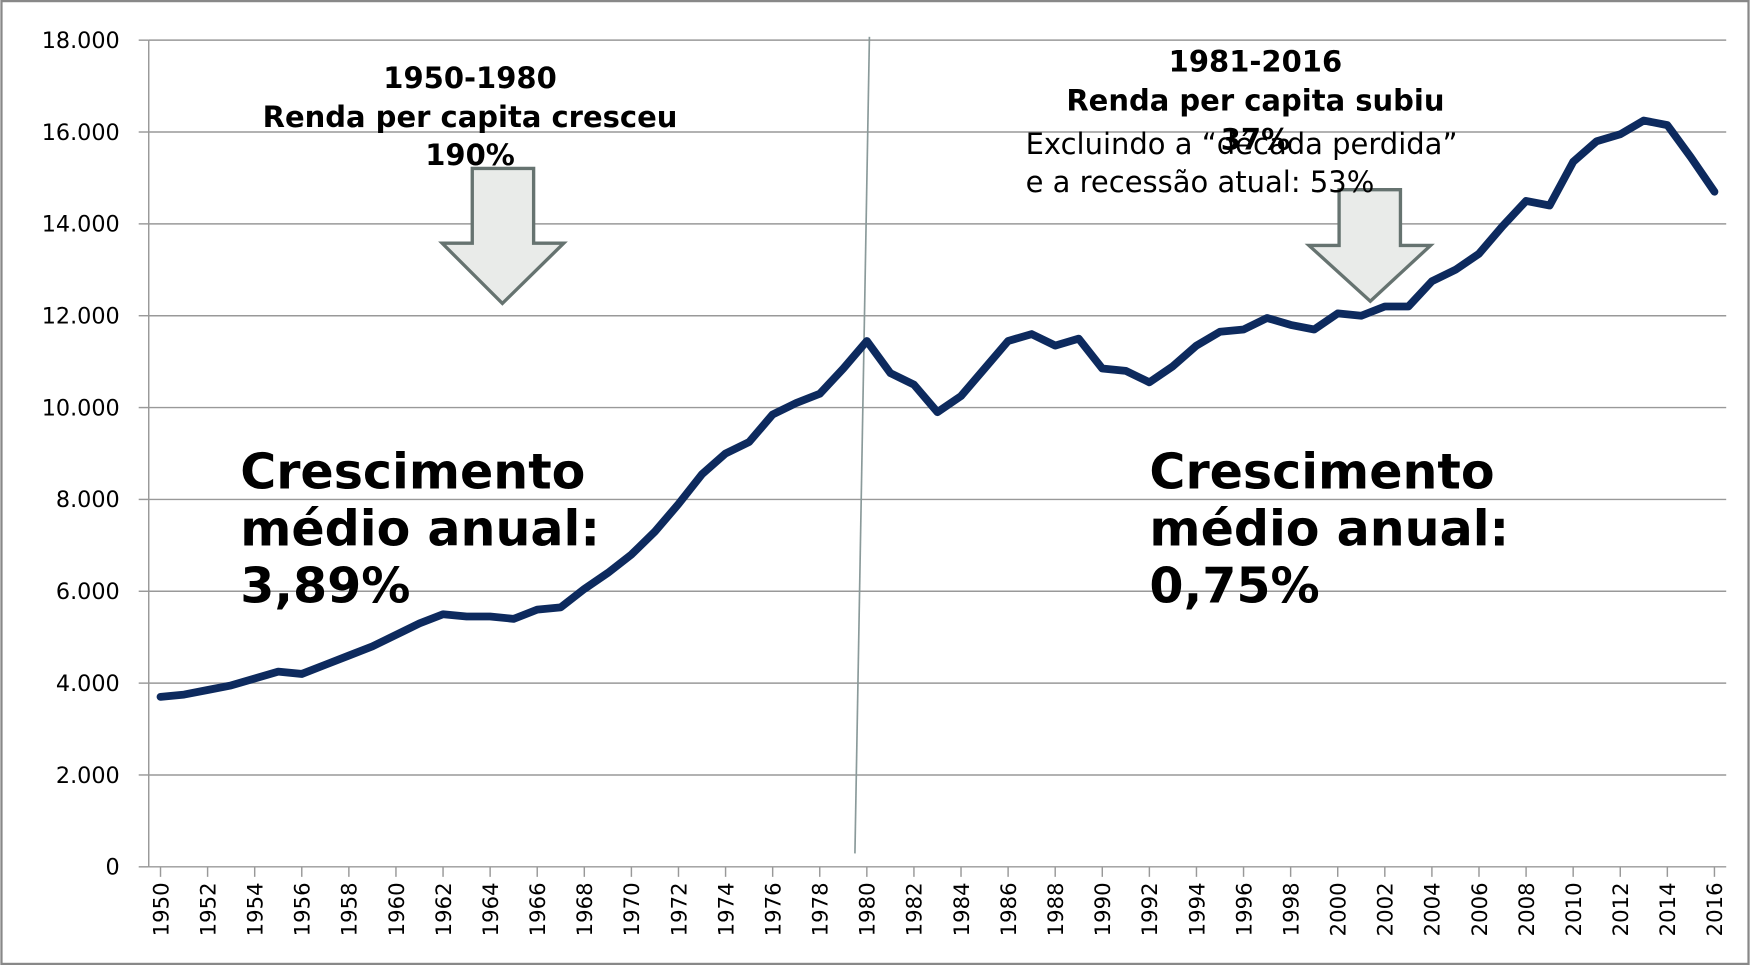 This screenshot has height=965, width=1750. Describe the element at coordinates (254, 909) in the screenshot. I see `x-tick-label: 1954` at that location.